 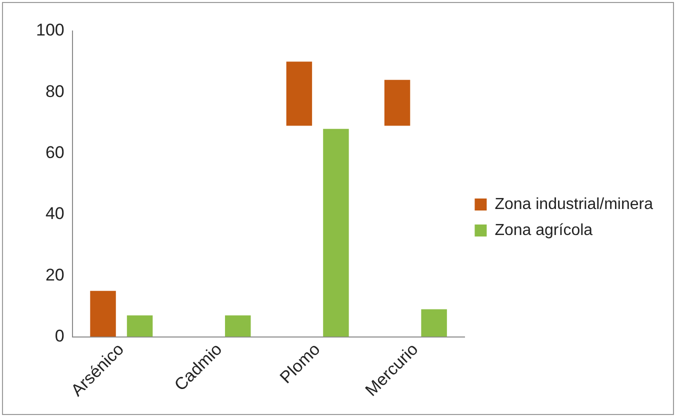 I want to click on y-tick-label: 0, so click(x=59, y=336).